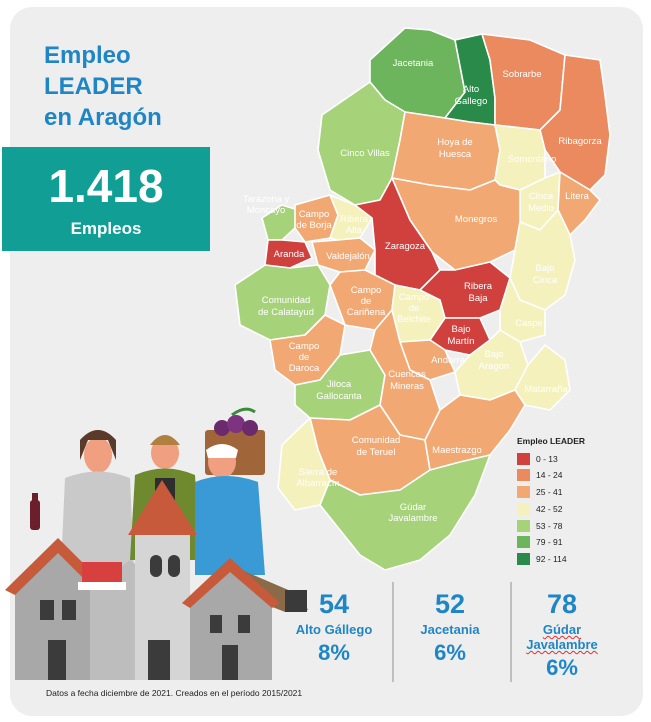 This screenshot has height=722, width=651. I want to click on legend-item: 0 - 13, so click(572, 459).